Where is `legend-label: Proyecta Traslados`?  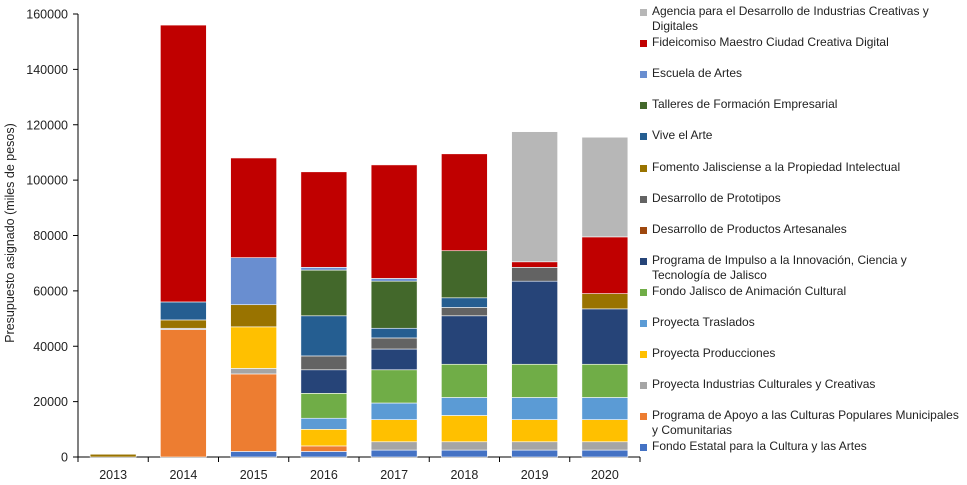
legend-label: Proyecta Traslados is located at coordinates (703, 322).